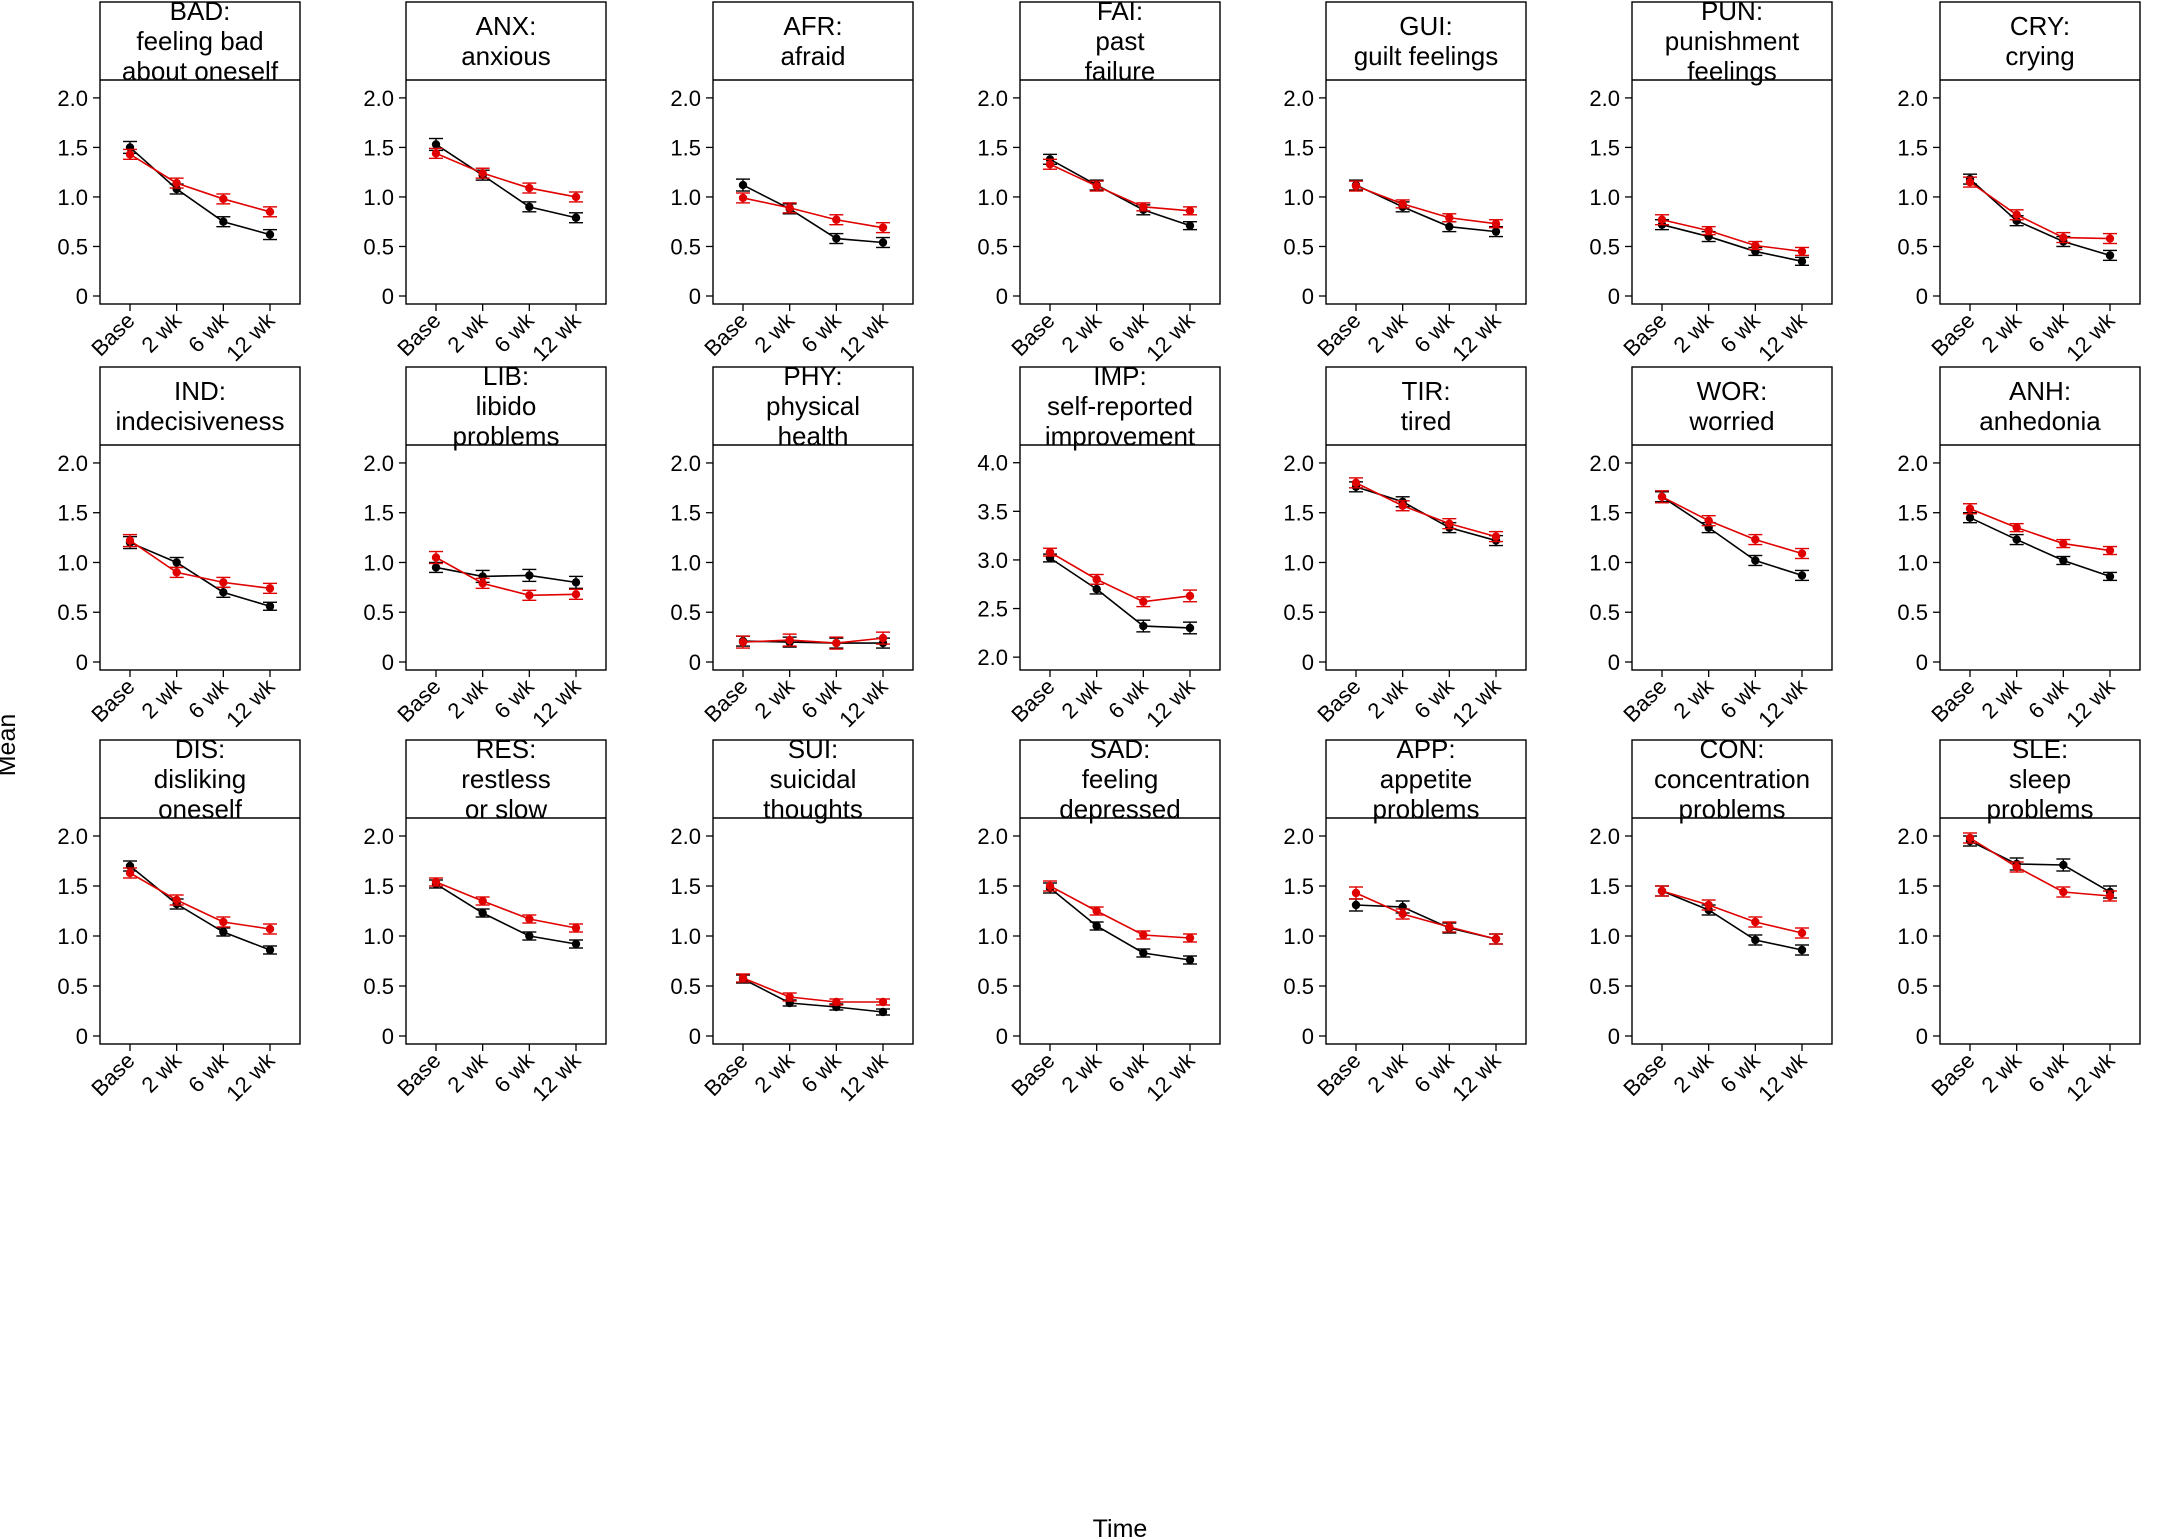 The height and width of the screenshot is (1538, 2165). Describe the element at coordinates (1426, 779) in the screenshot. I see `panel-title-line: appetite` at that location.